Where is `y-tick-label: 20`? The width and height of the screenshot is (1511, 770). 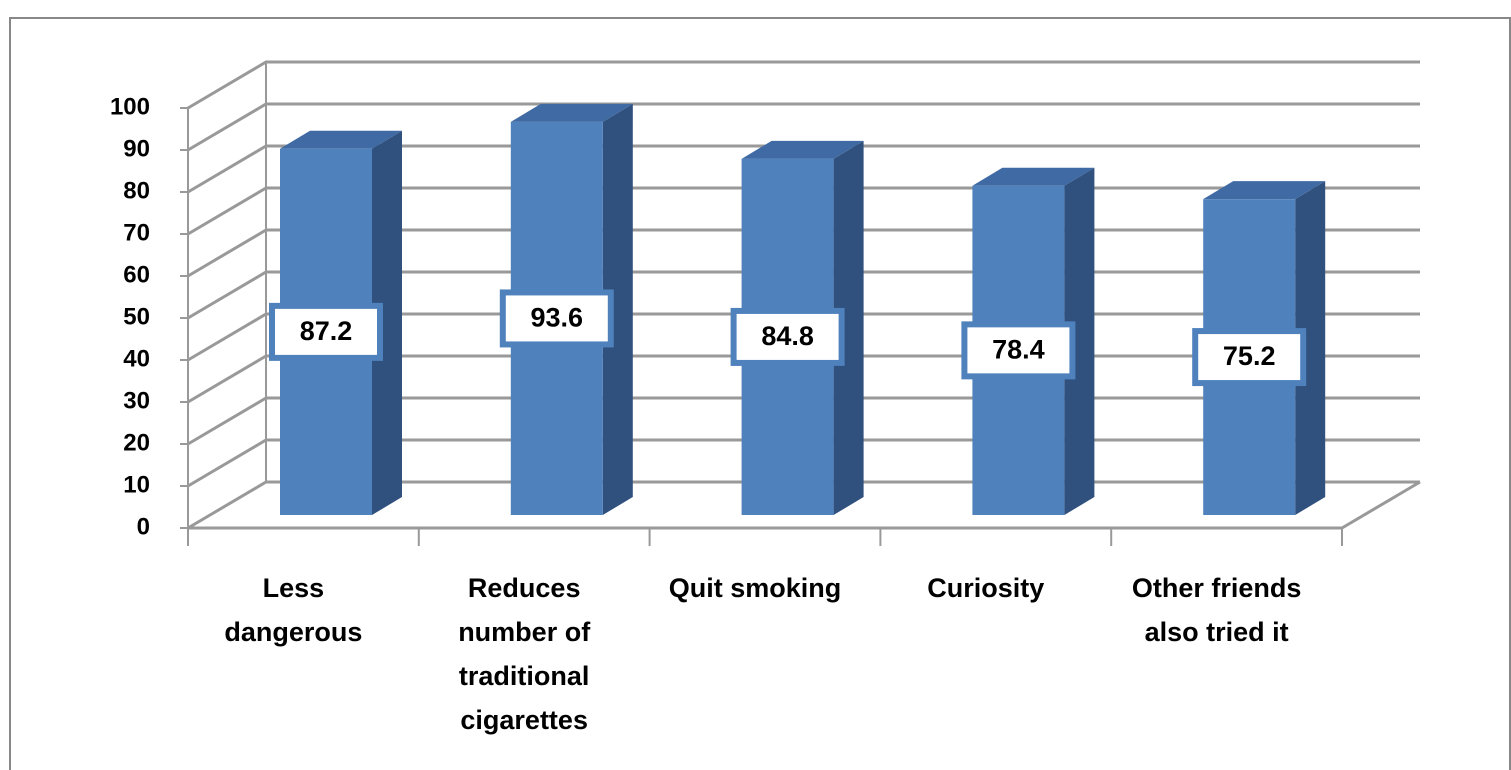
y-tick-label: 20 is located at coordinates (136, 442).